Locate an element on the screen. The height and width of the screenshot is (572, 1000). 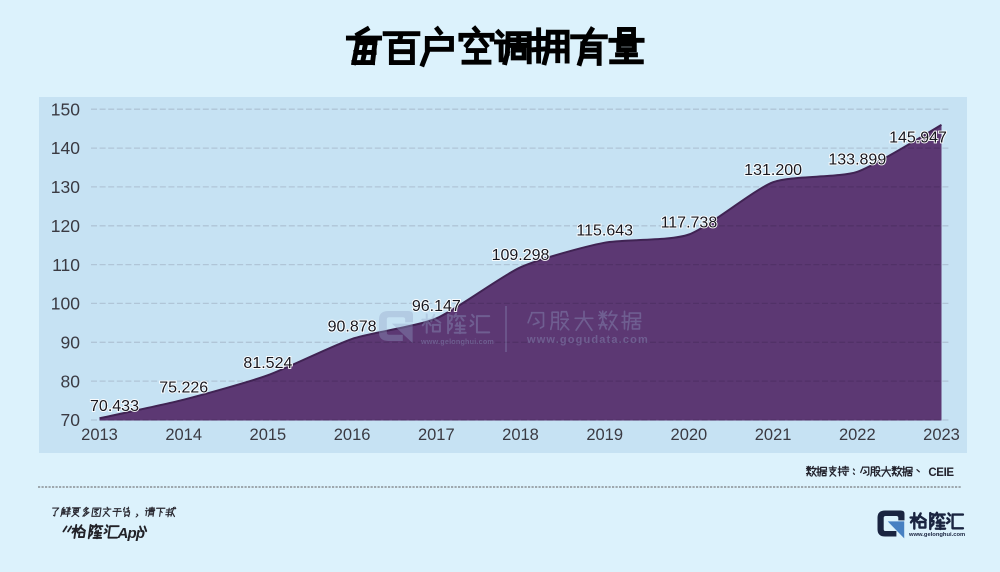
svg-text: 90.878 is located at coordinates (352, 327).